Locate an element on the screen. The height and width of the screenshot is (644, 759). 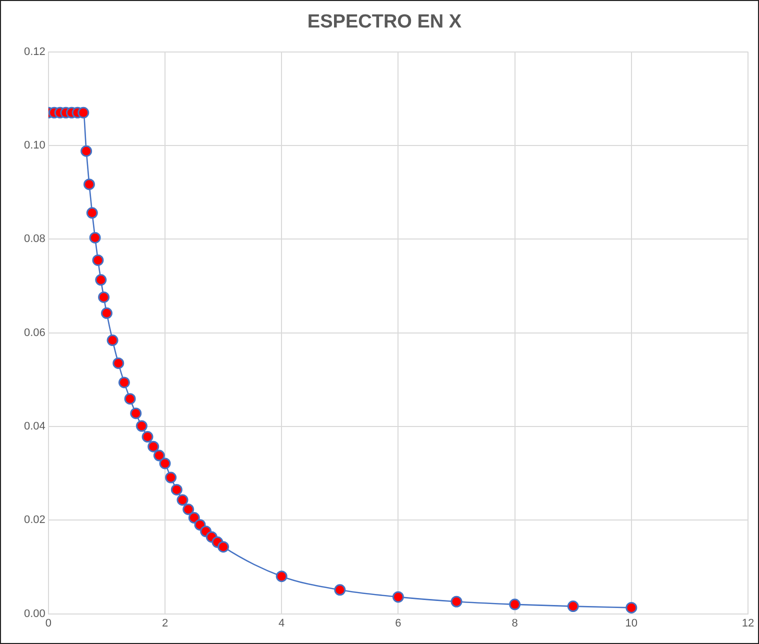
y-tick-label: 0.02 is located at coordinates (35, 520).